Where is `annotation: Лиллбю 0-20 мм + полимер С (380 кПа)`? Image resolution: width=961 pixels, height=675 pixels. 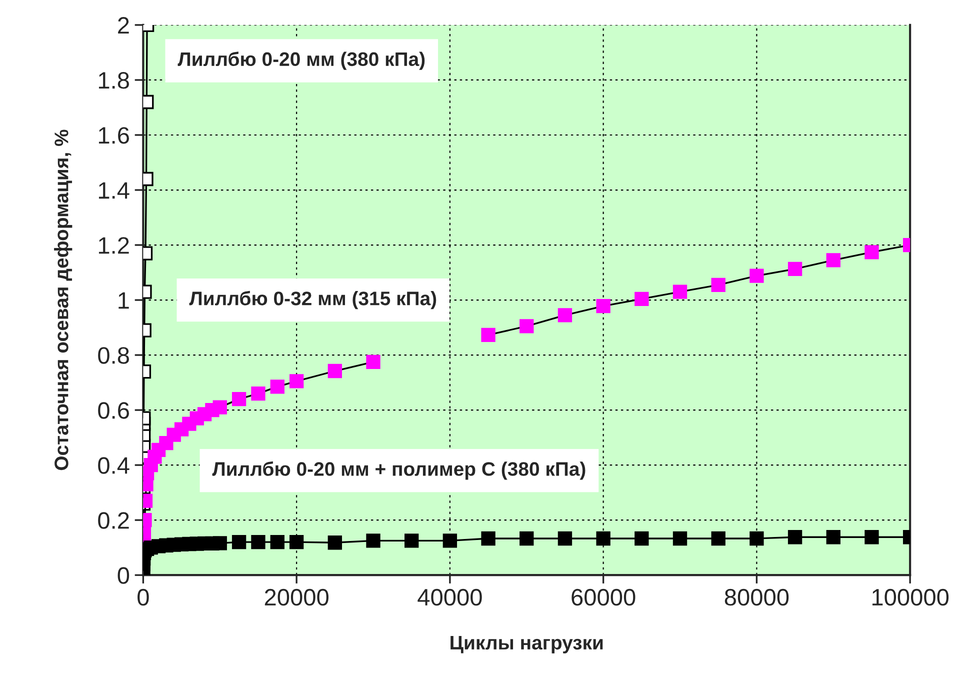 annotation: Лиллбю 0-20 мм + полимер С (380 кПа) is located at coordinates (399, 470).